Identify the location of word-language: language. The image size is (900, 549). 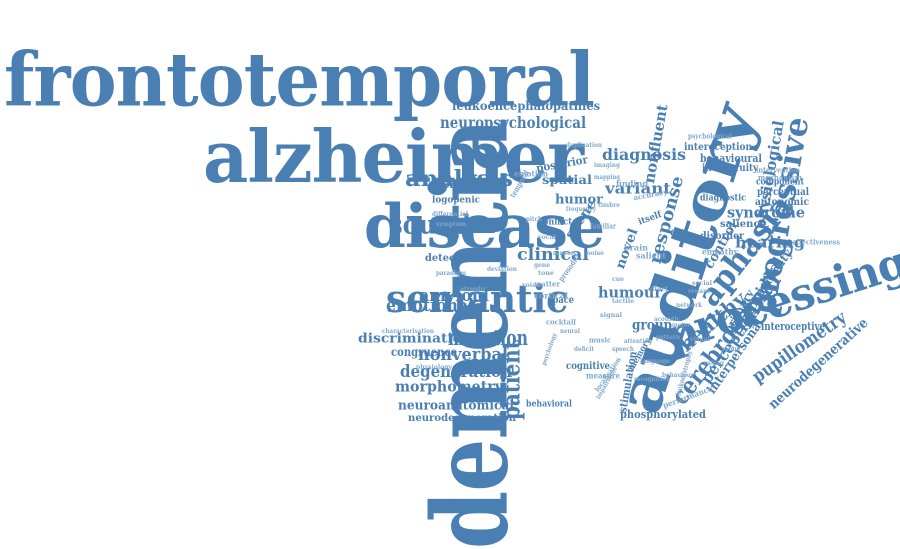
(655, 362).